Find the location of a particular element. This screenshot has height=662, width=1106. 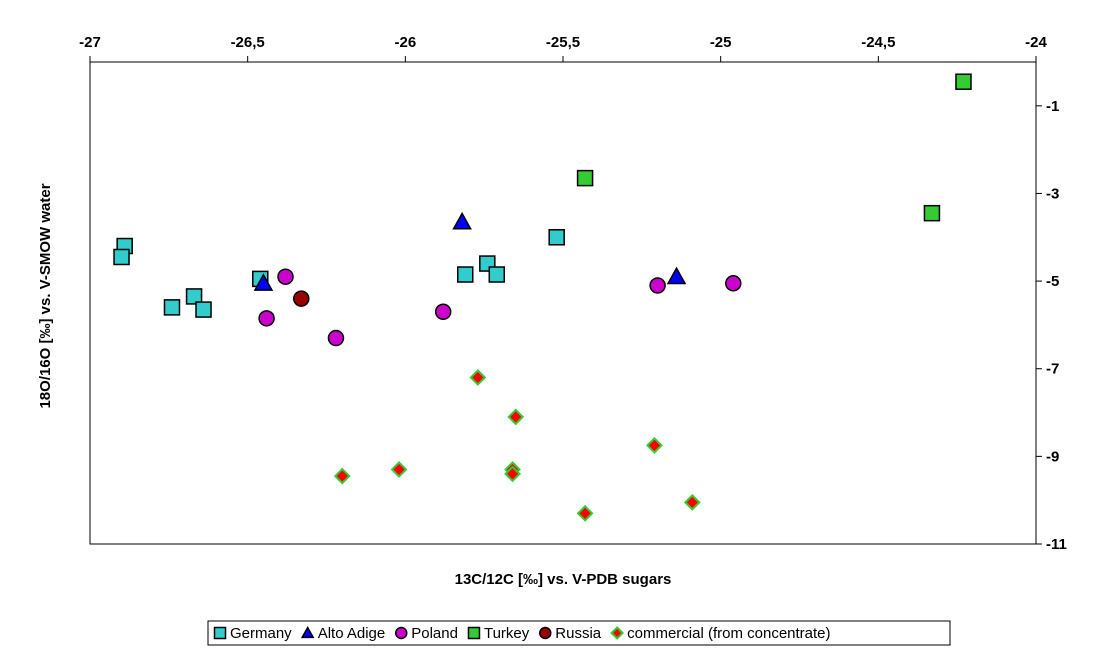

legend-label: Turkey is located at coordinates (507, 633).